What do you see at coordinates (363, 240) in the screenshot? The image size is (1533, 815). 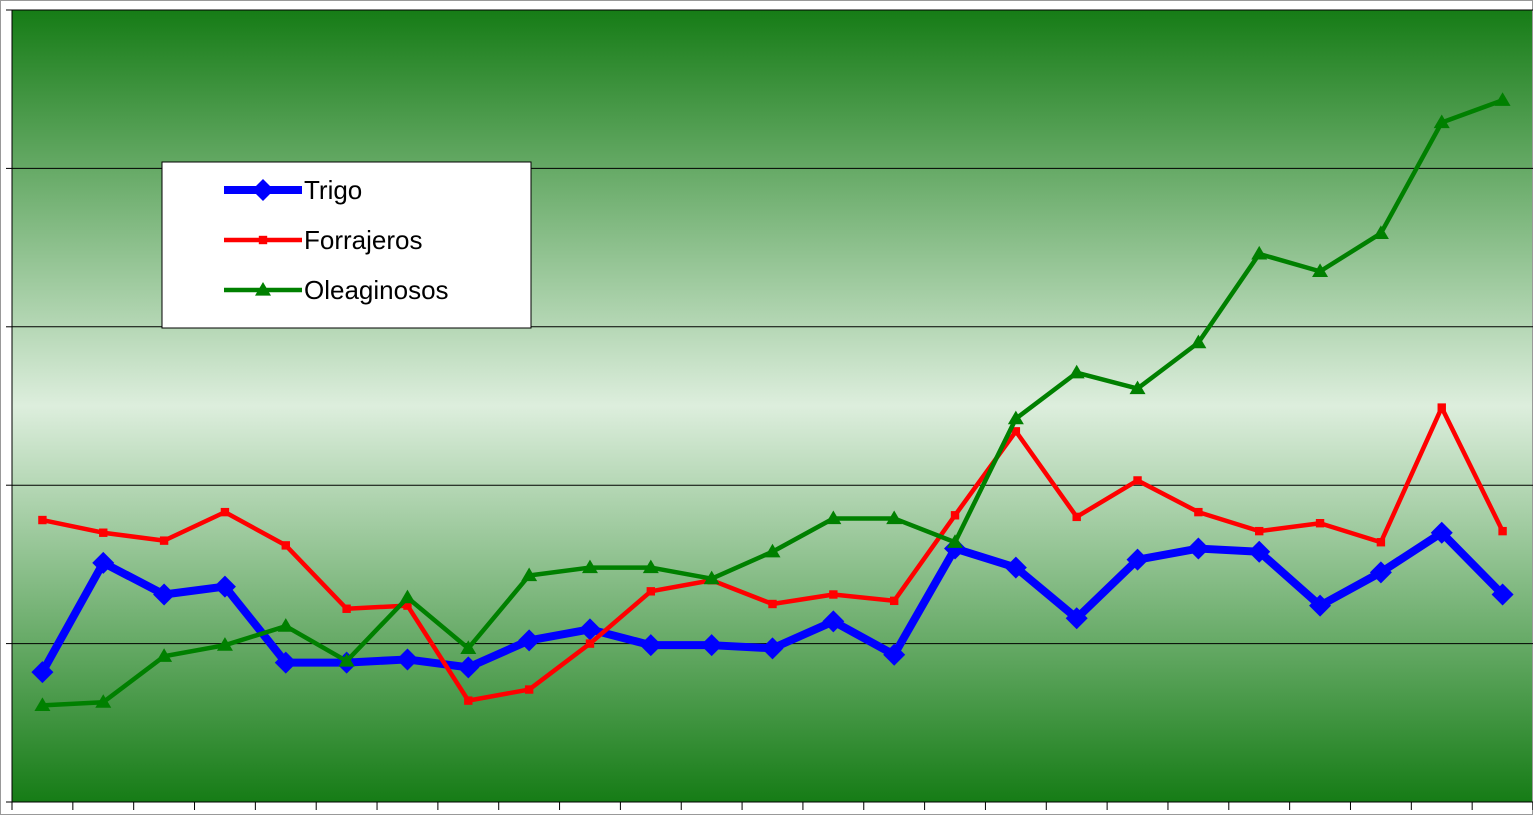 I see `legend-label: Forrajeros` at bounding box center [363, 240].